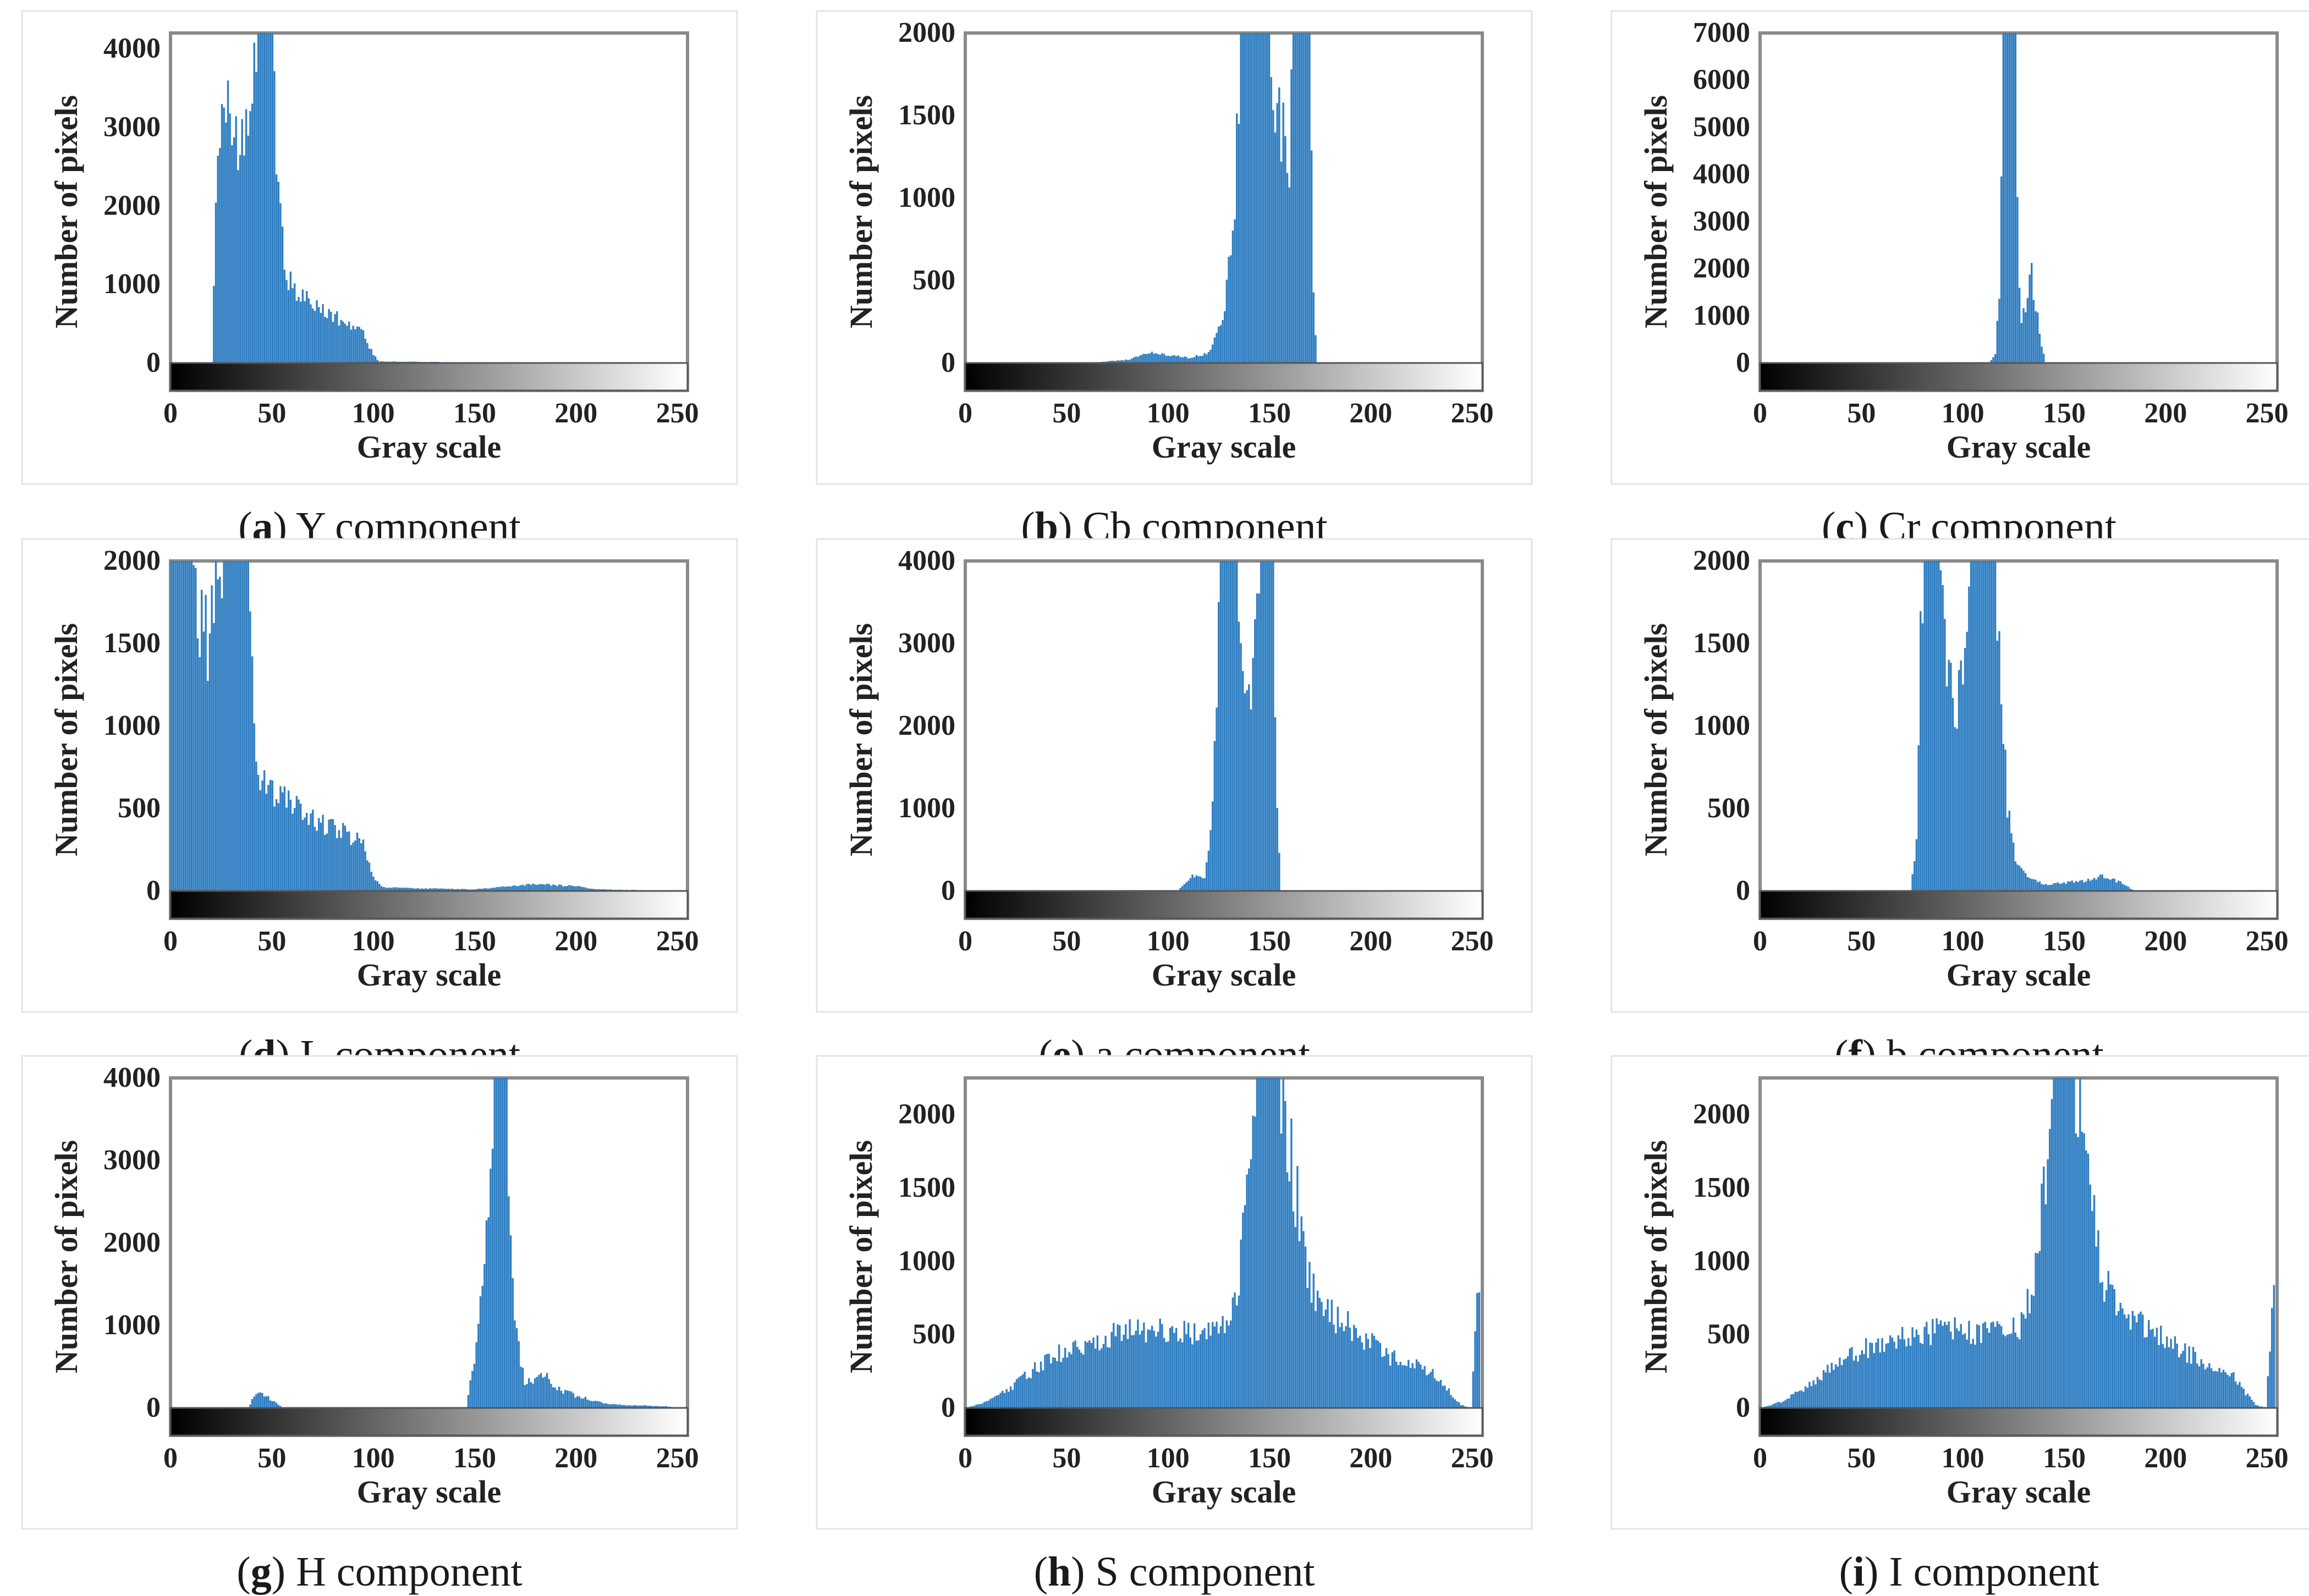 The width and height of the screenshot is (2309, 1596). What do you see at coordinates (575, 414) in the screenshot?
I see `x-tick-label: 200` at bounding box center [575, 414].